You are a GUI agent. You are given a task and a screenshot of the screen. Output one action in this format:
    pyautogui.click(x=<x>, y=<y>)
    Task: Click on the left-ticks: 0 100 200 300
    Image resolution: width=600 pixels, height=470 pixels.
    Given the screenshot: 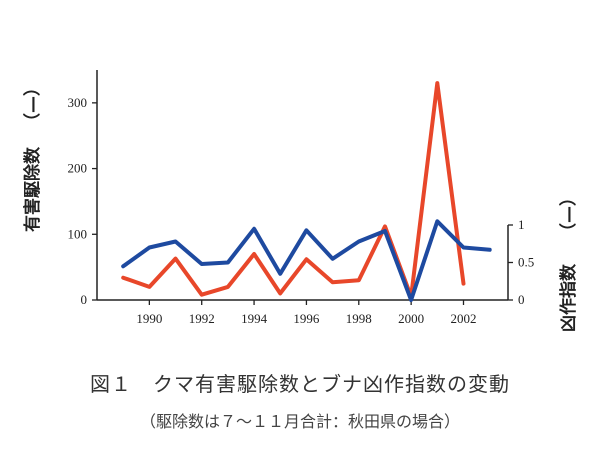 What is the action you would take?
    pyautogui.click(x=82, y=201)
    